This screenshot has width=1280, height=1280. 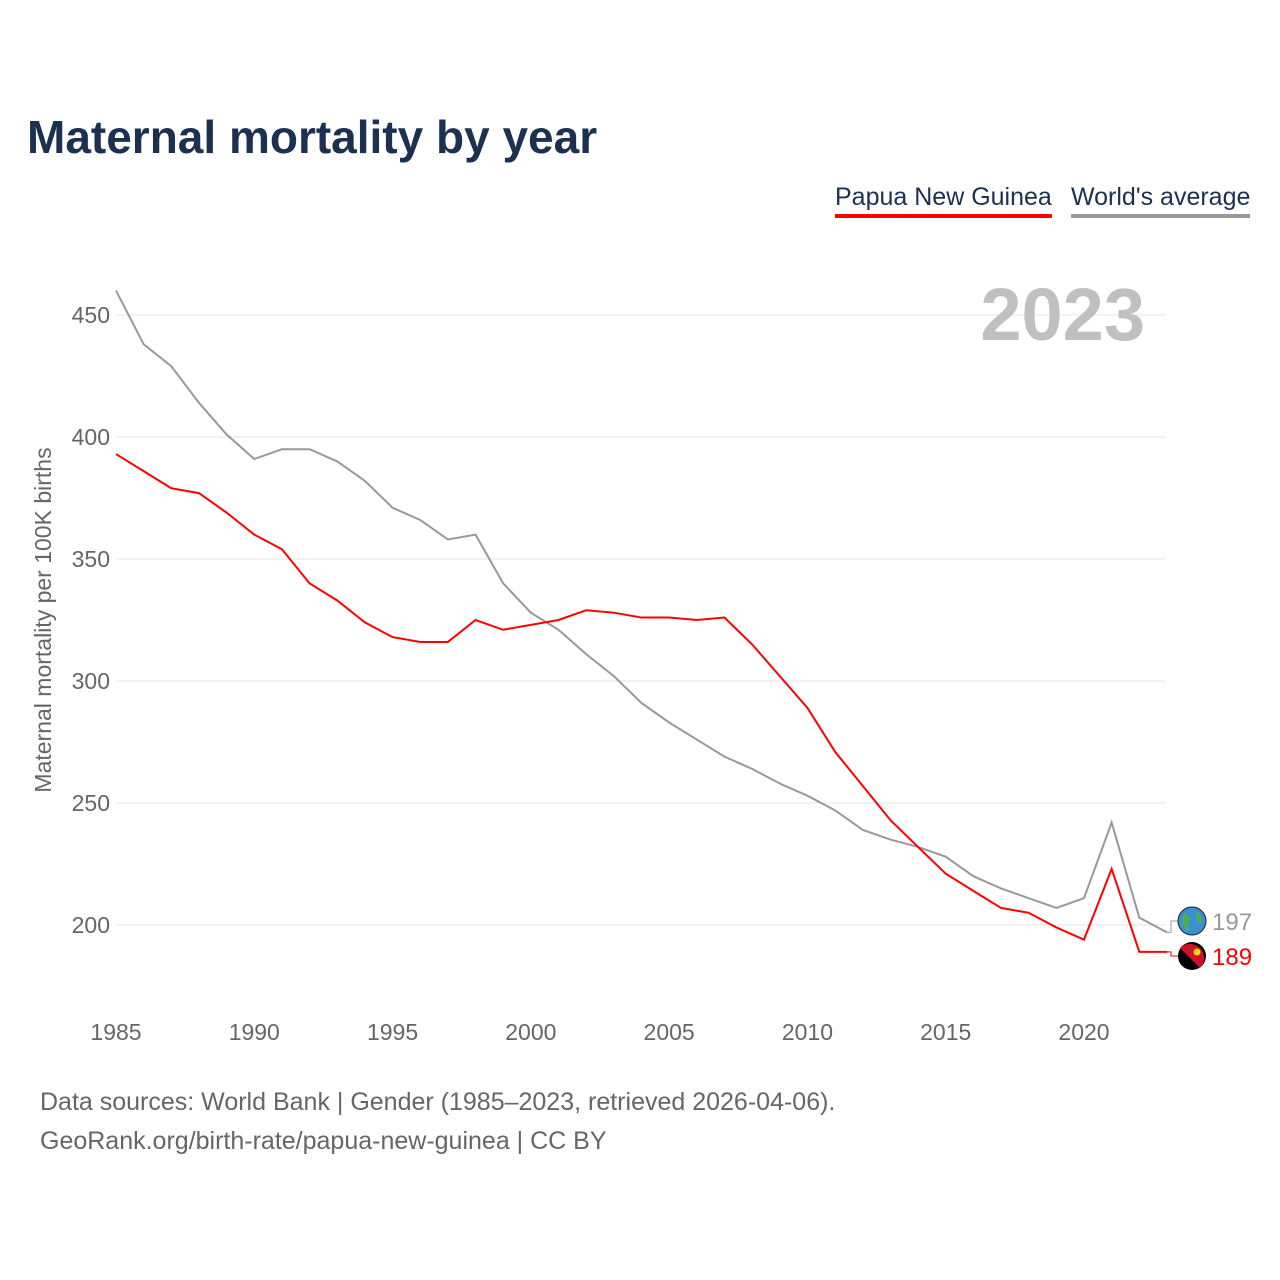 What do you see at coordinates (312, 137) in the screenshot?
I see `chart-title: Maternal mortality by year` at bounding box center [312, 137].